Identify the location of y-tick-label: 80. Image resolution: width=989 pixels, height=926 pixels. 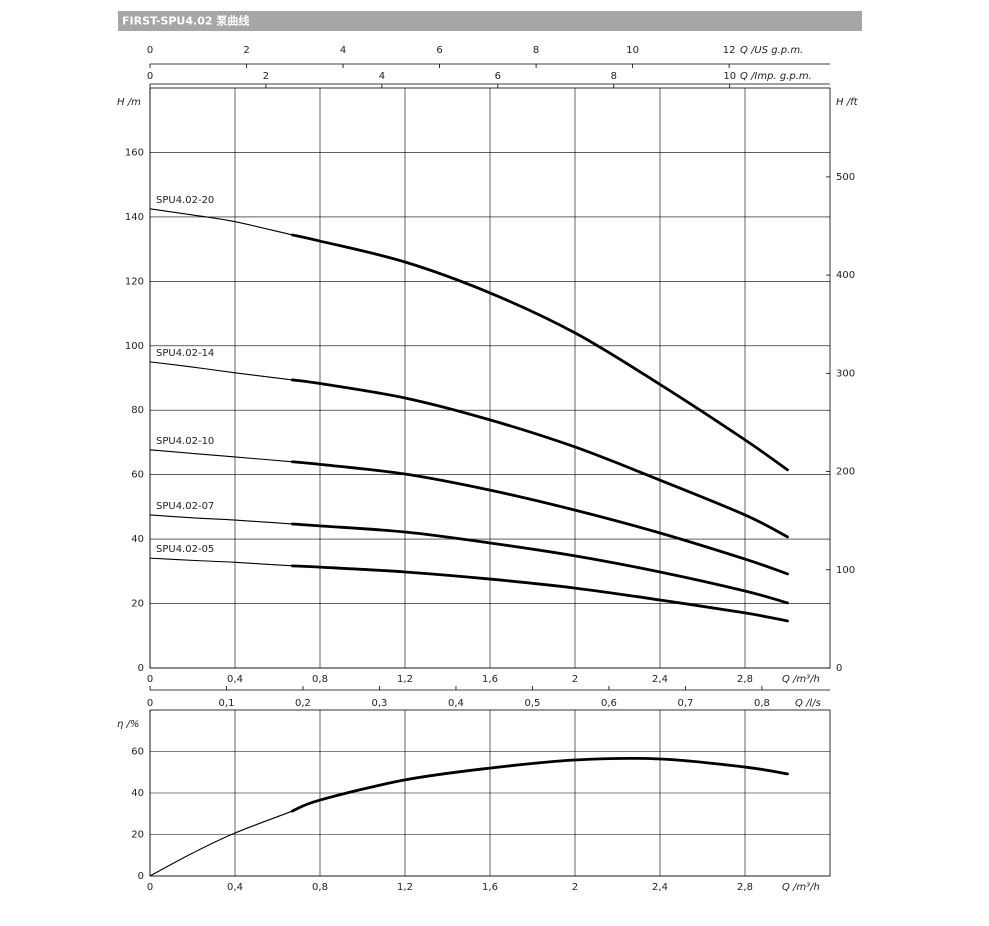
(137, 410).